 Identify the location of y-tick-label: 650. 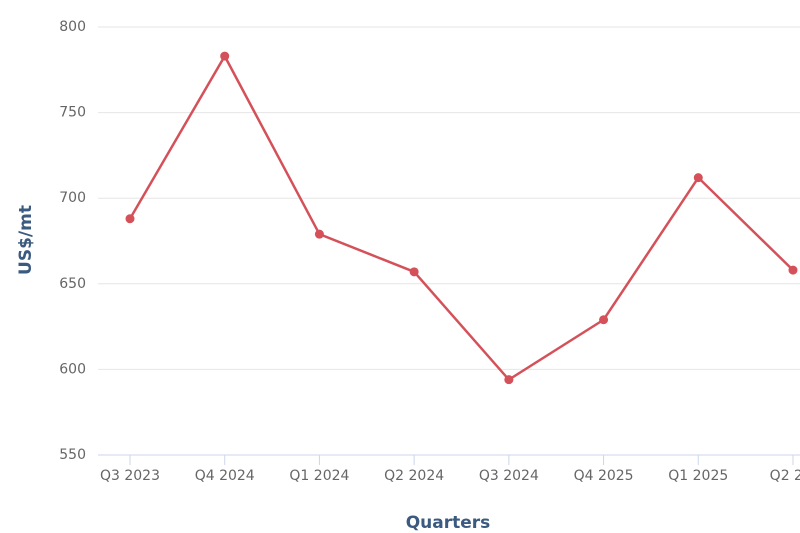
(72, 284).